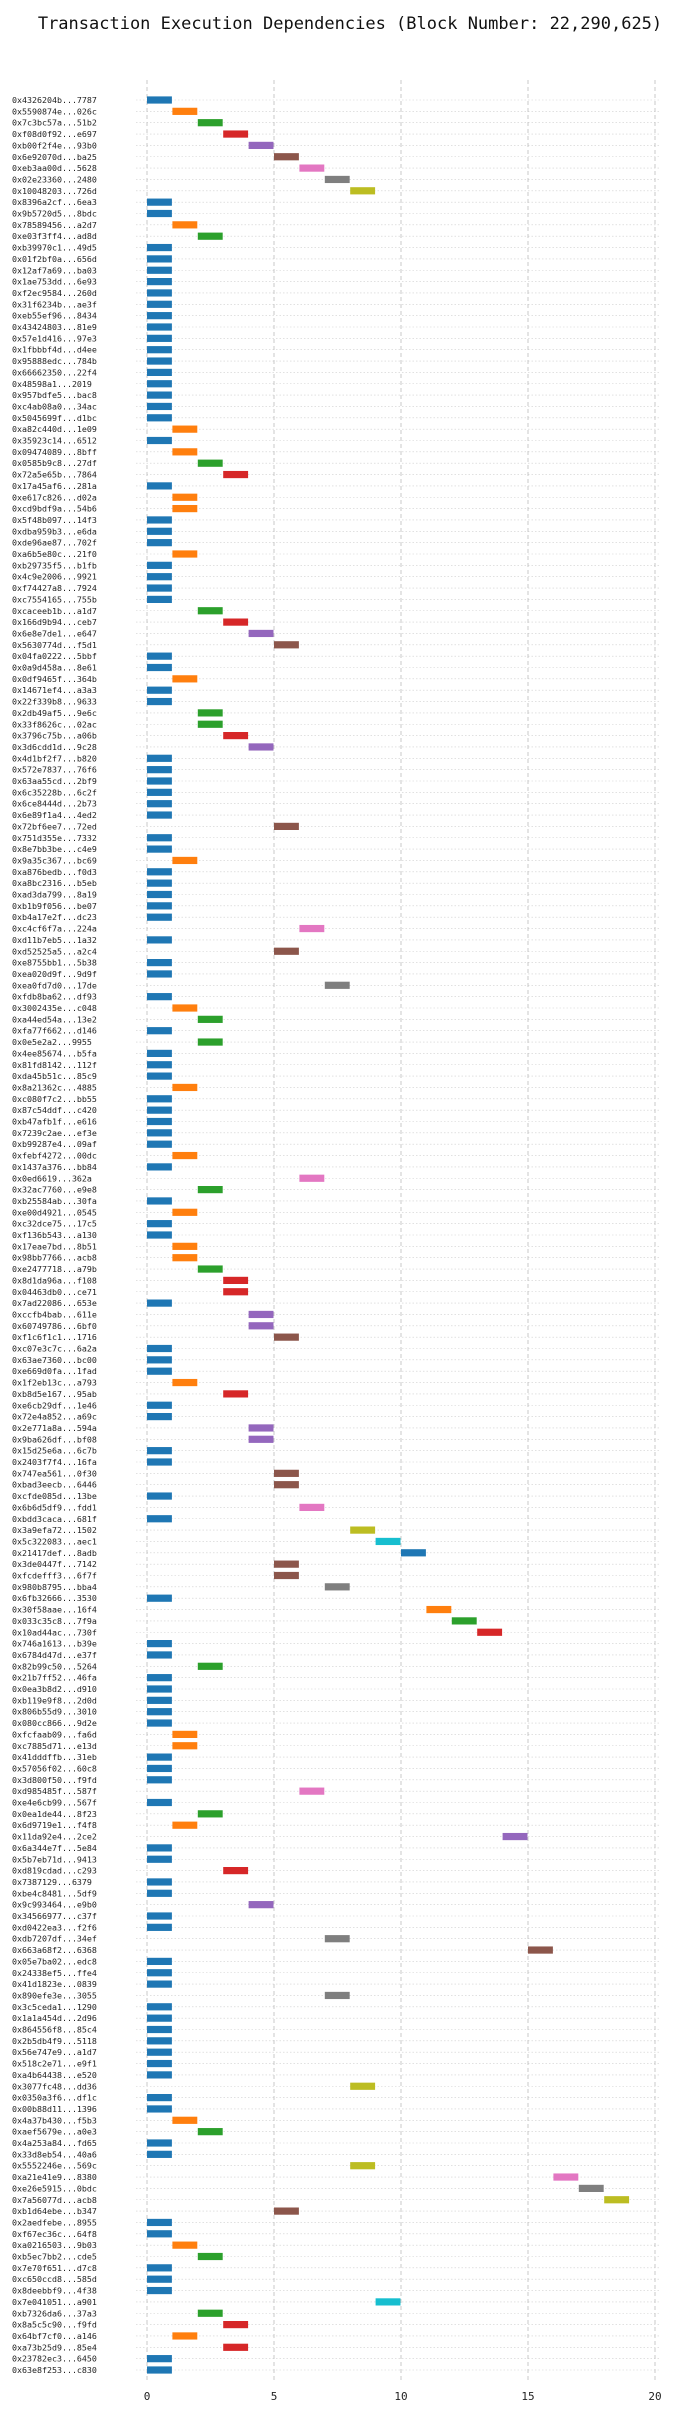  What do you see at coordinates (54, 951) in the screenshot?
I see `y-tick-label: 0xd52525a5...a2c4` at bounding box center [54, 951].